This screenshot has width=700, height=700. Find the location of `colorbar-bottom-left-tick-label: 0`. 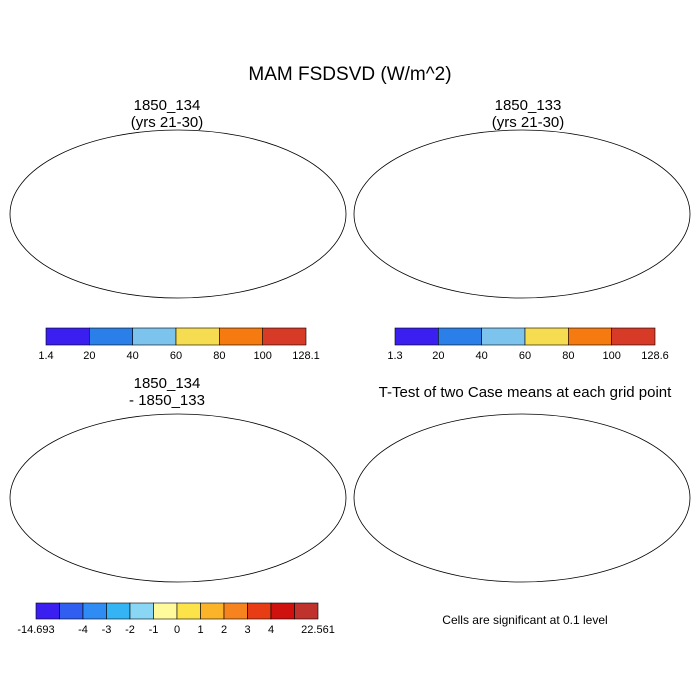

colorbar-bottom-left-tick-label: 0 is located at coordinates (177, 630).